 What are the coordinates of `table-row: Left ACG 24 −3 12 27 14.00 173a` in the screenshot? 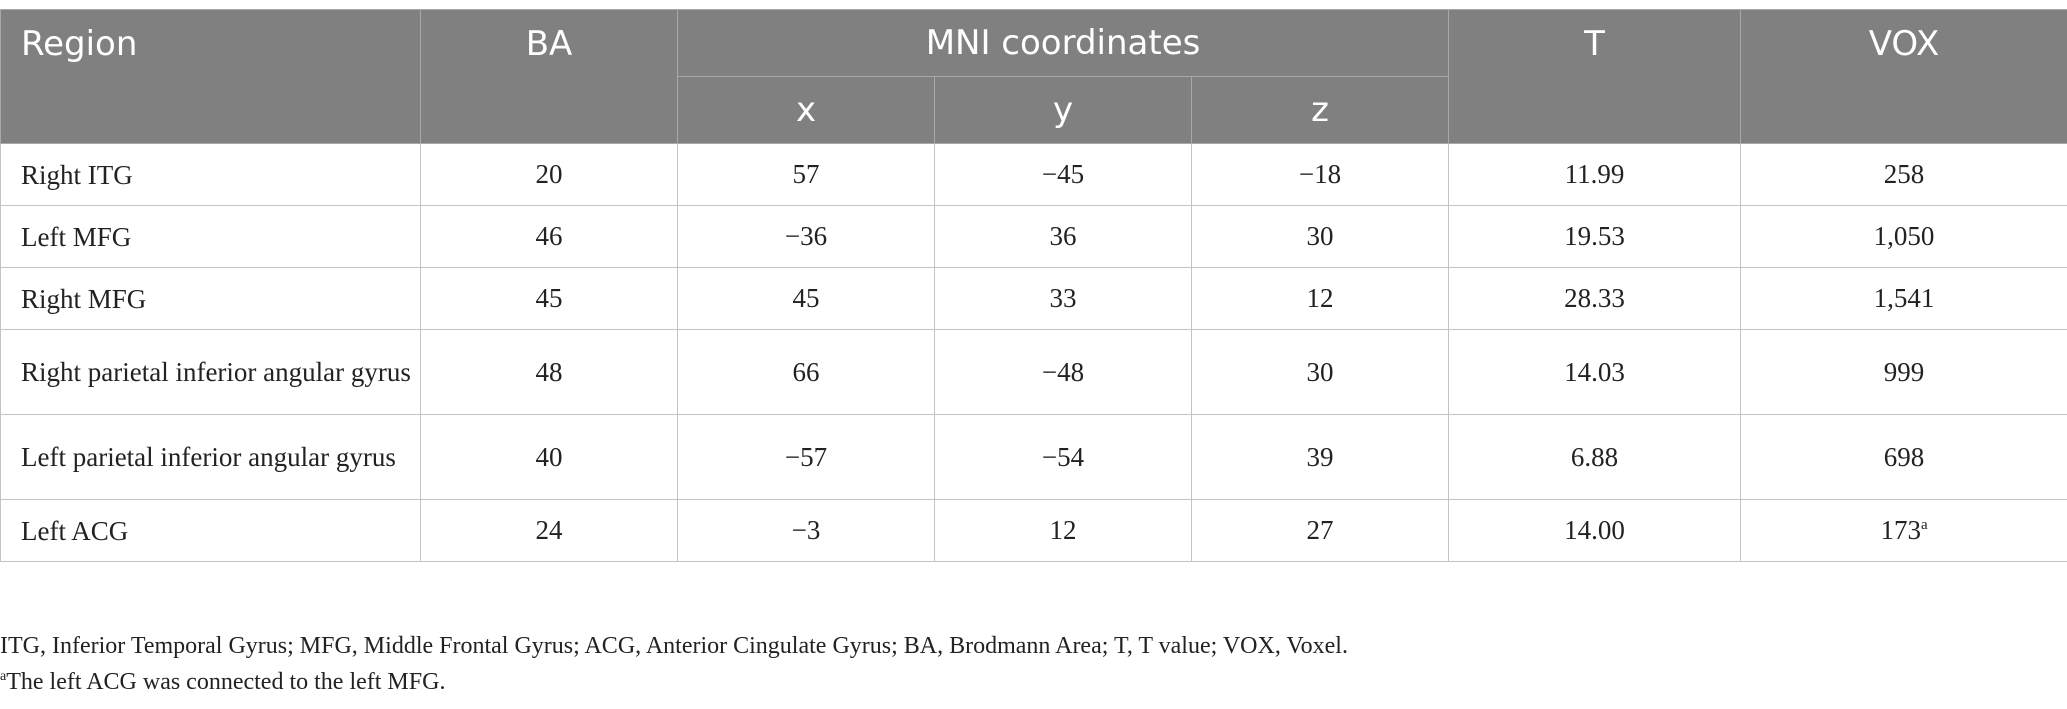 It's located at (1033, 530).